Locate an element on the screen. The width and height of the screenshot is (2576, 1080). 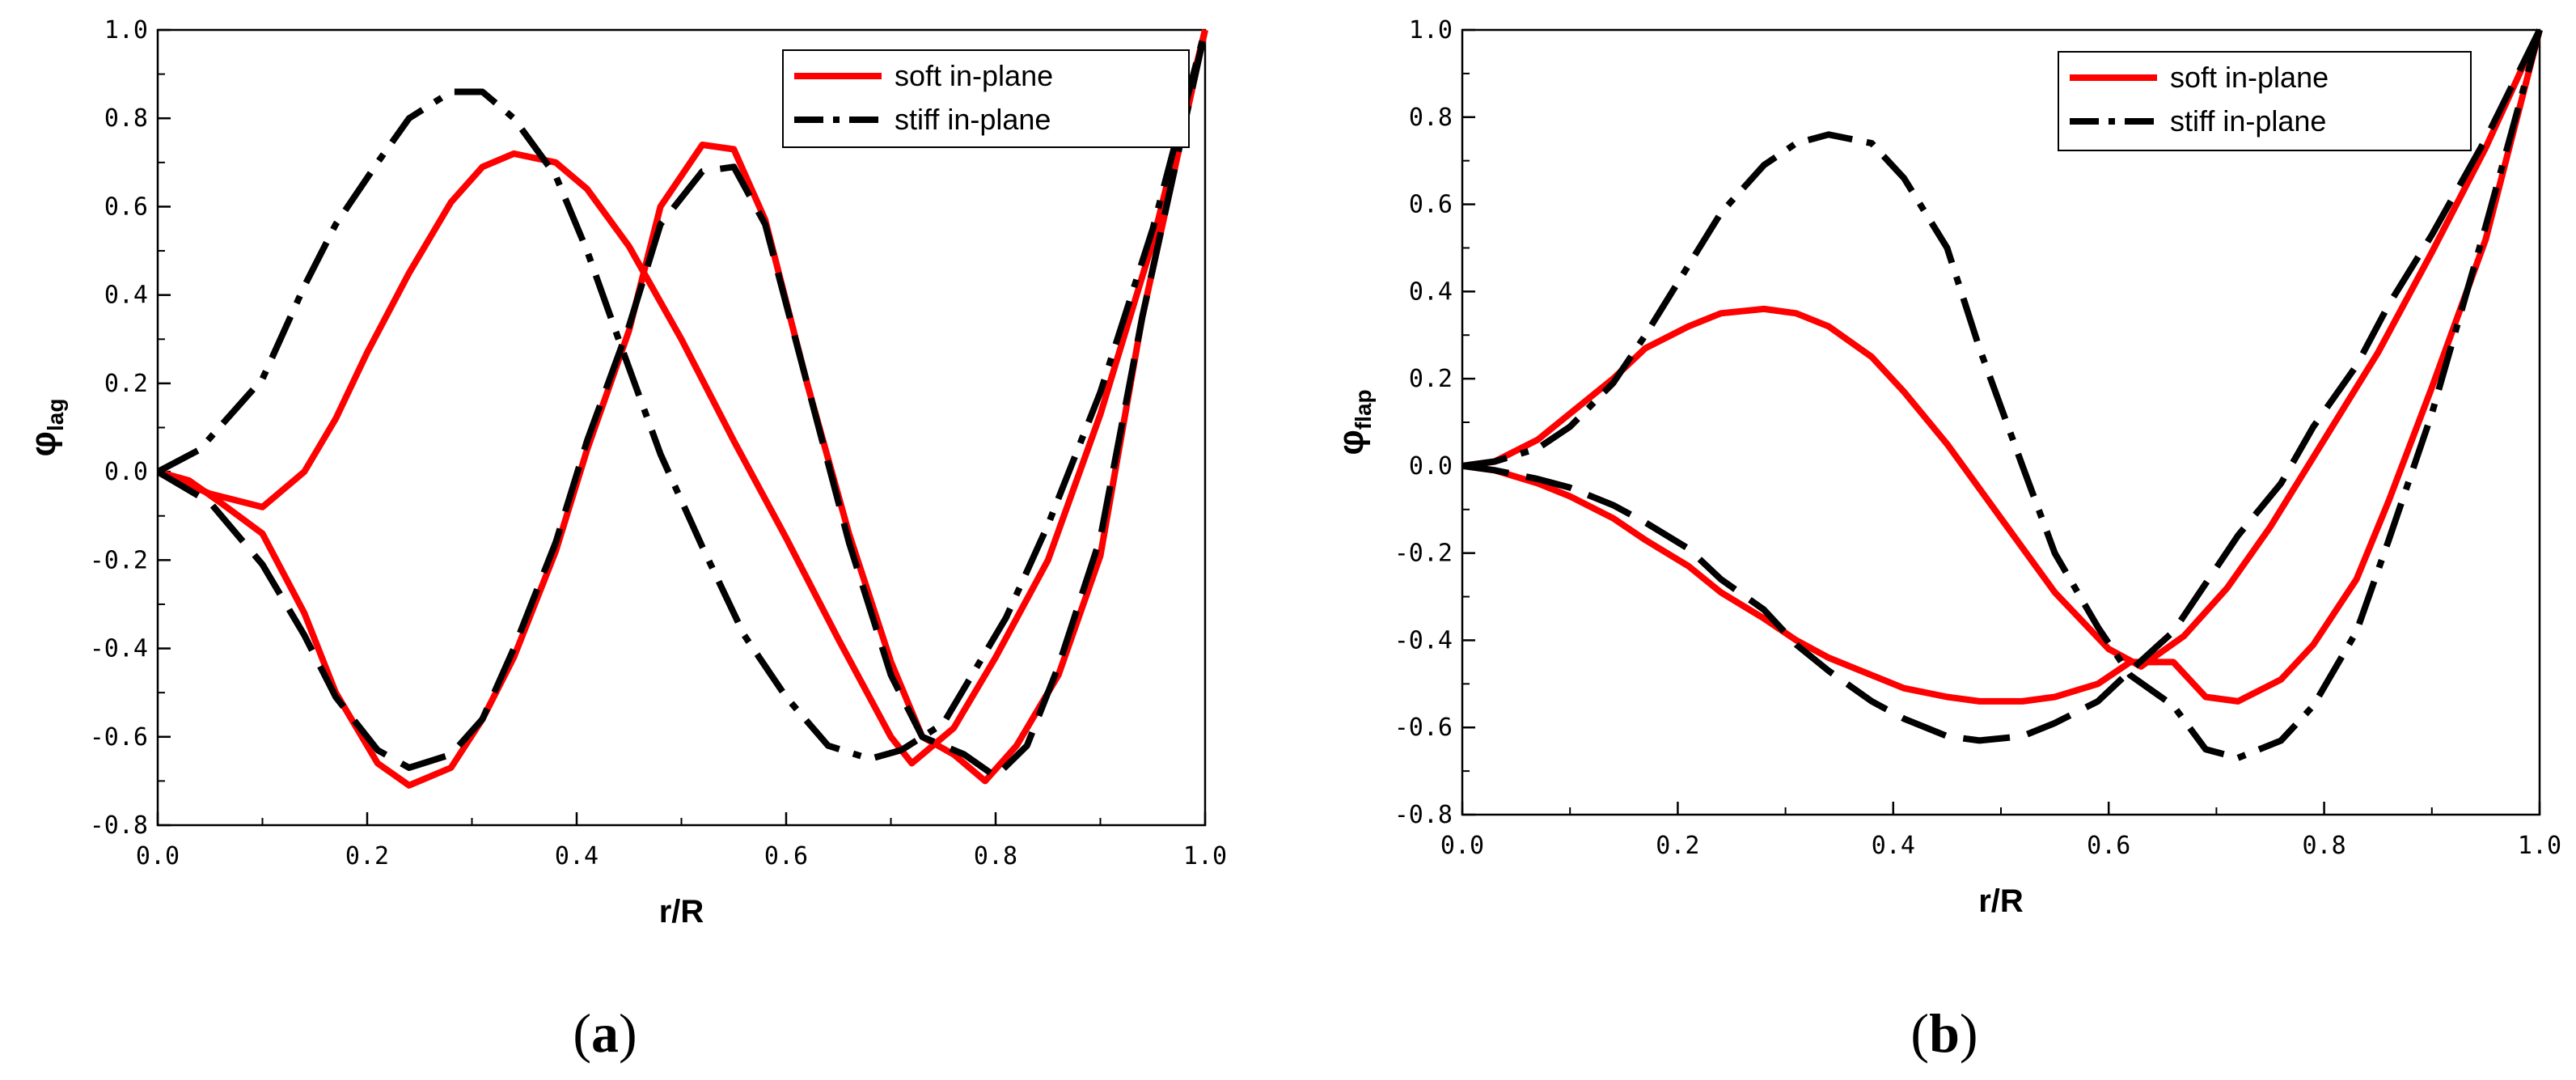
panel-caption: (a) is located at coordinates (605, 1033).